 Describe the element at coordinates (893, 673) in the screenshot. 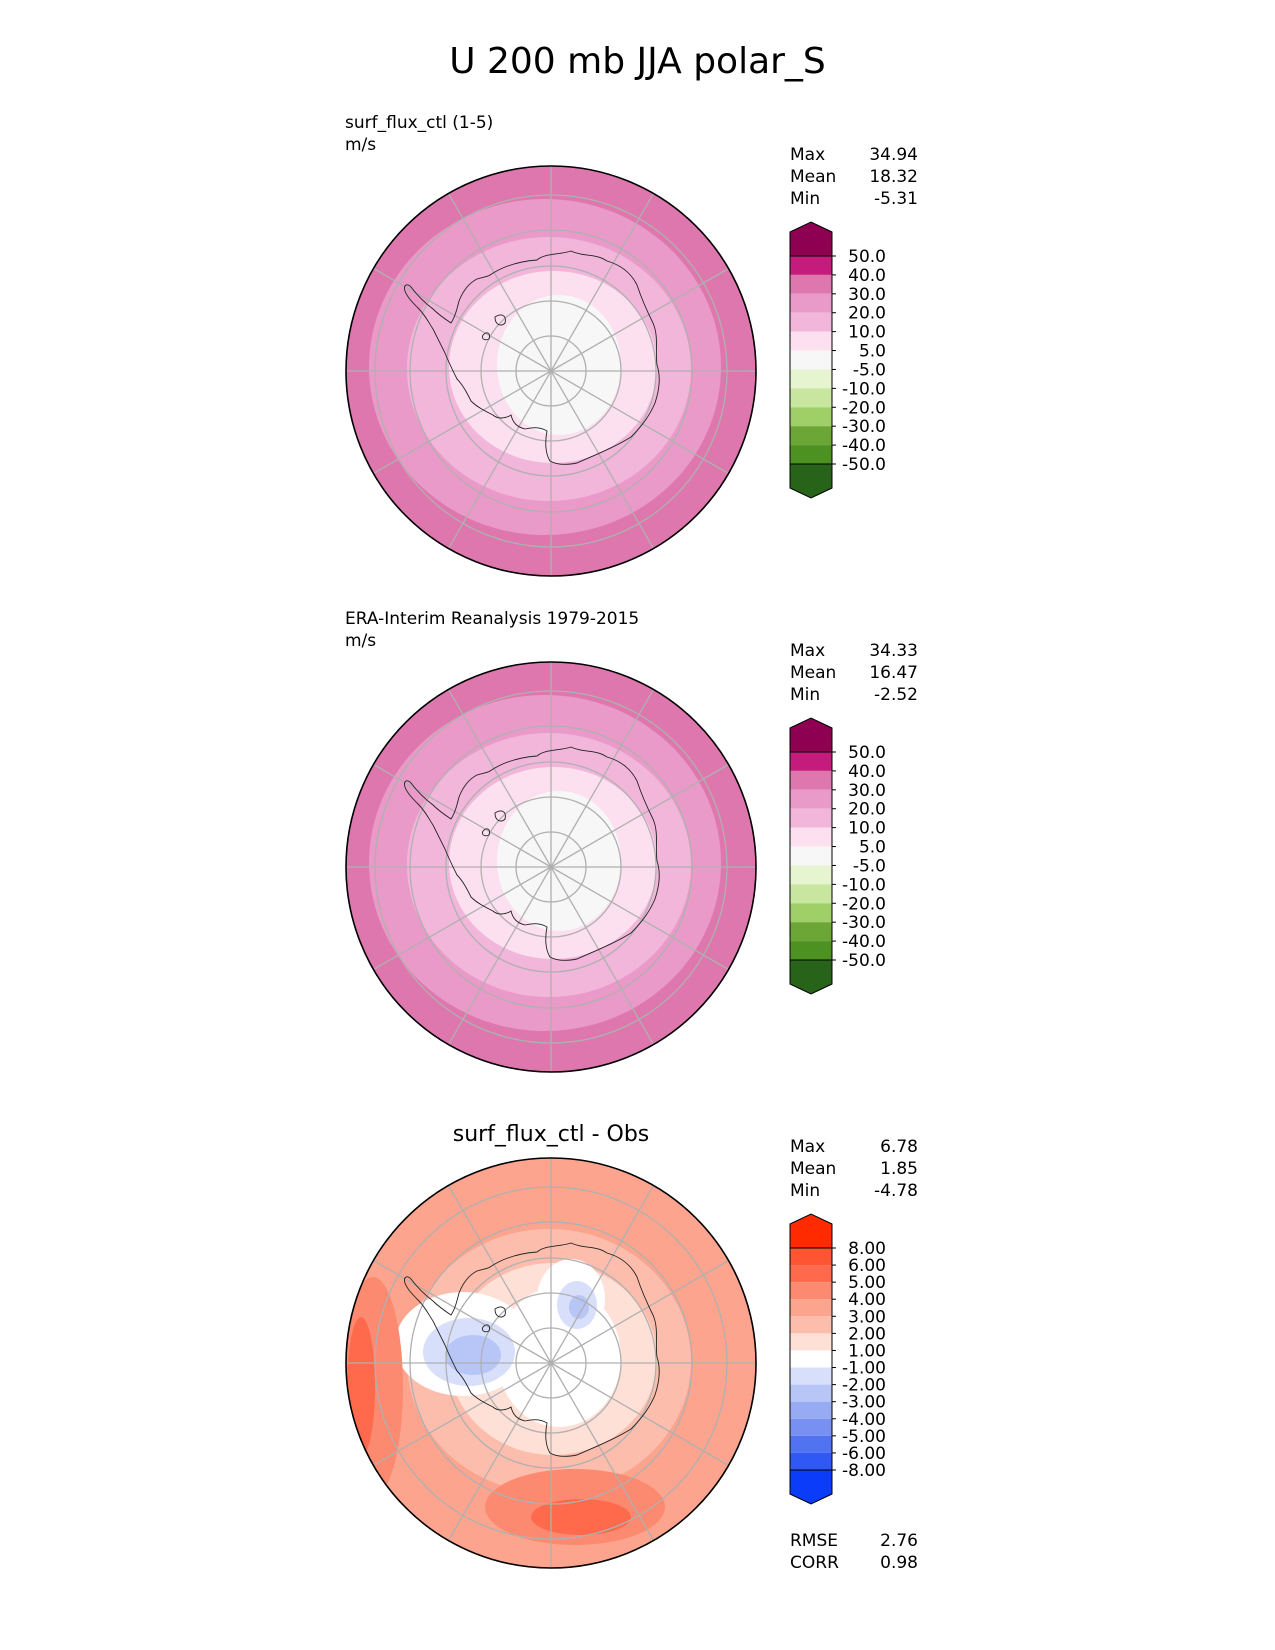

I see `panel2-mean-value: 16.47` at that location.